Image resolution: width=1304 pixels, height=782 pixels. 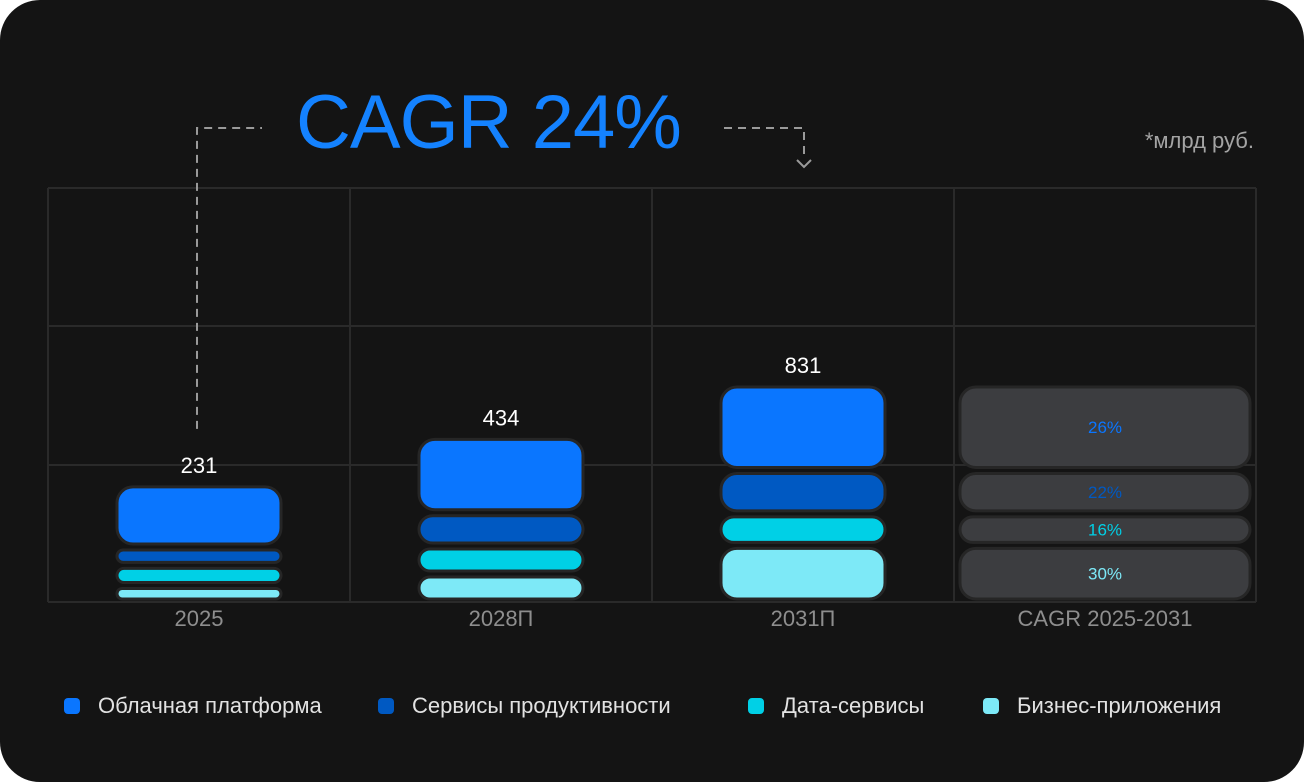 I want to click on x-tick-label: CAGR 2025-2031, so click(x=1105, y=618).